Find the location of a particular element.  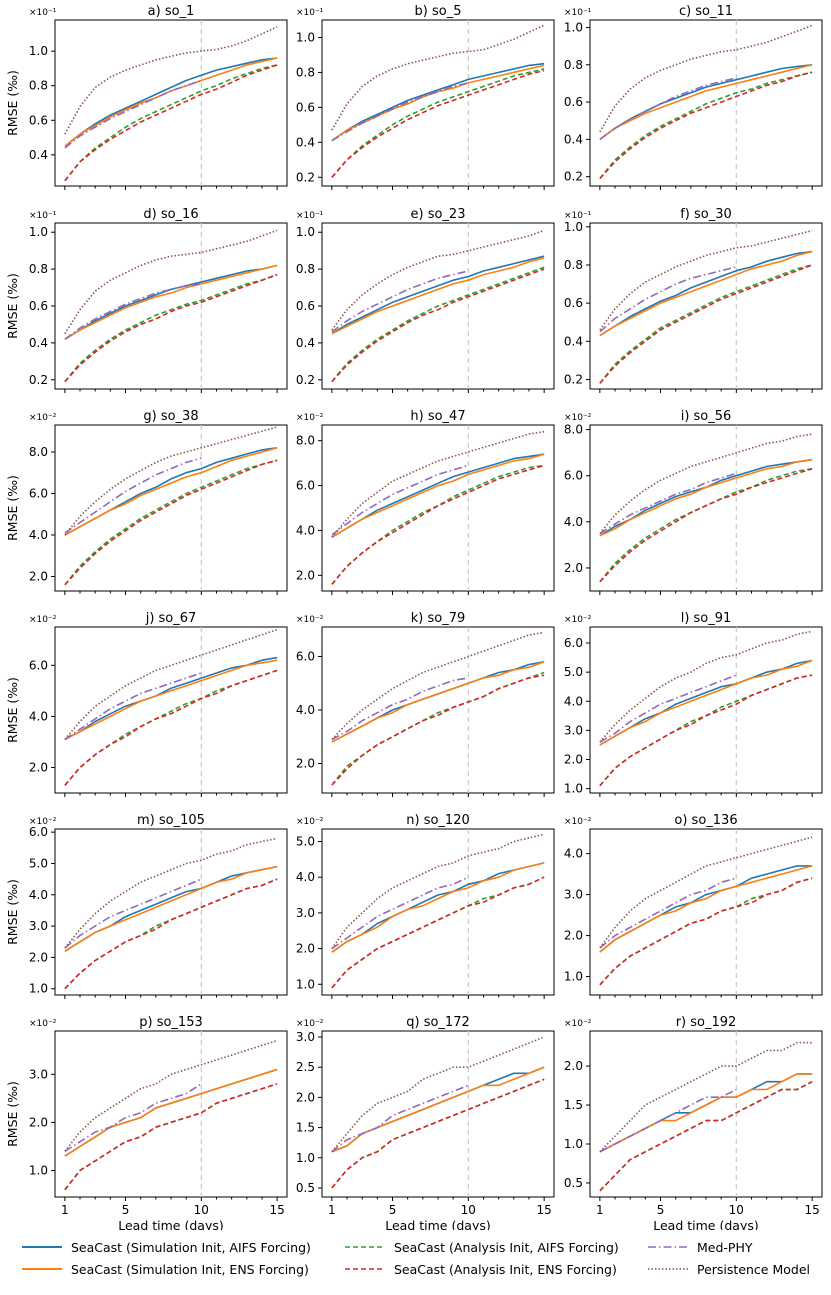

y-tick-label: 0.5 is located at coordinates (305, 1188).